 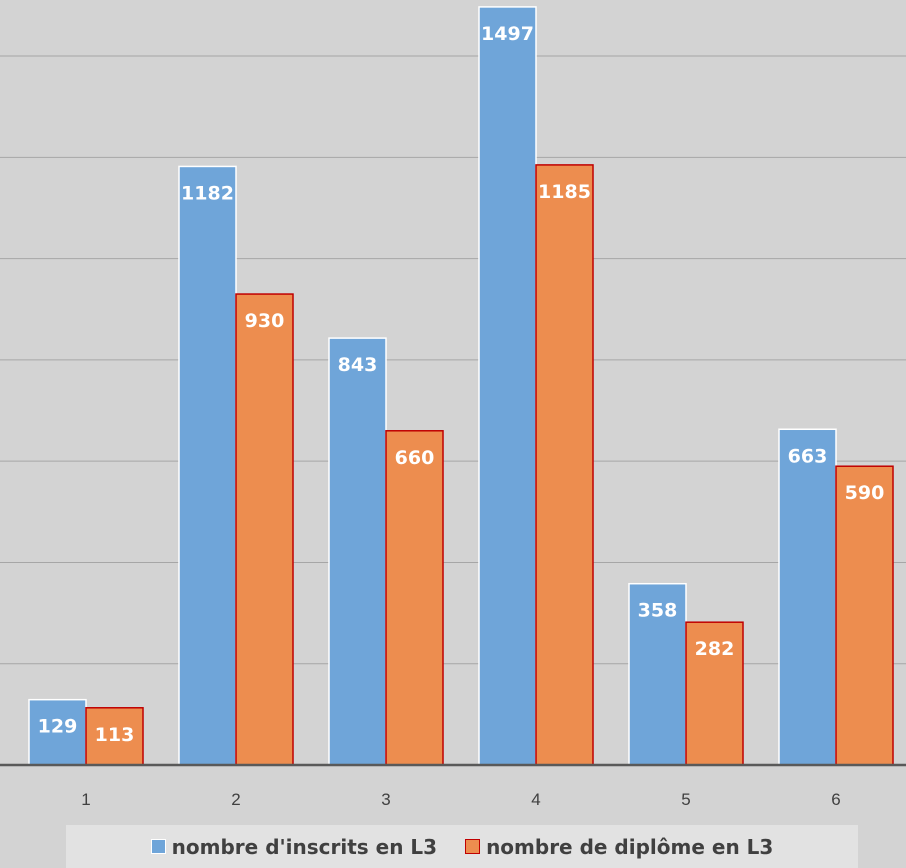 What do you see at coordinates (235, 799) in the screenshot?
I see `x-tick-label-2: 2` at bounding box center [235, 799].